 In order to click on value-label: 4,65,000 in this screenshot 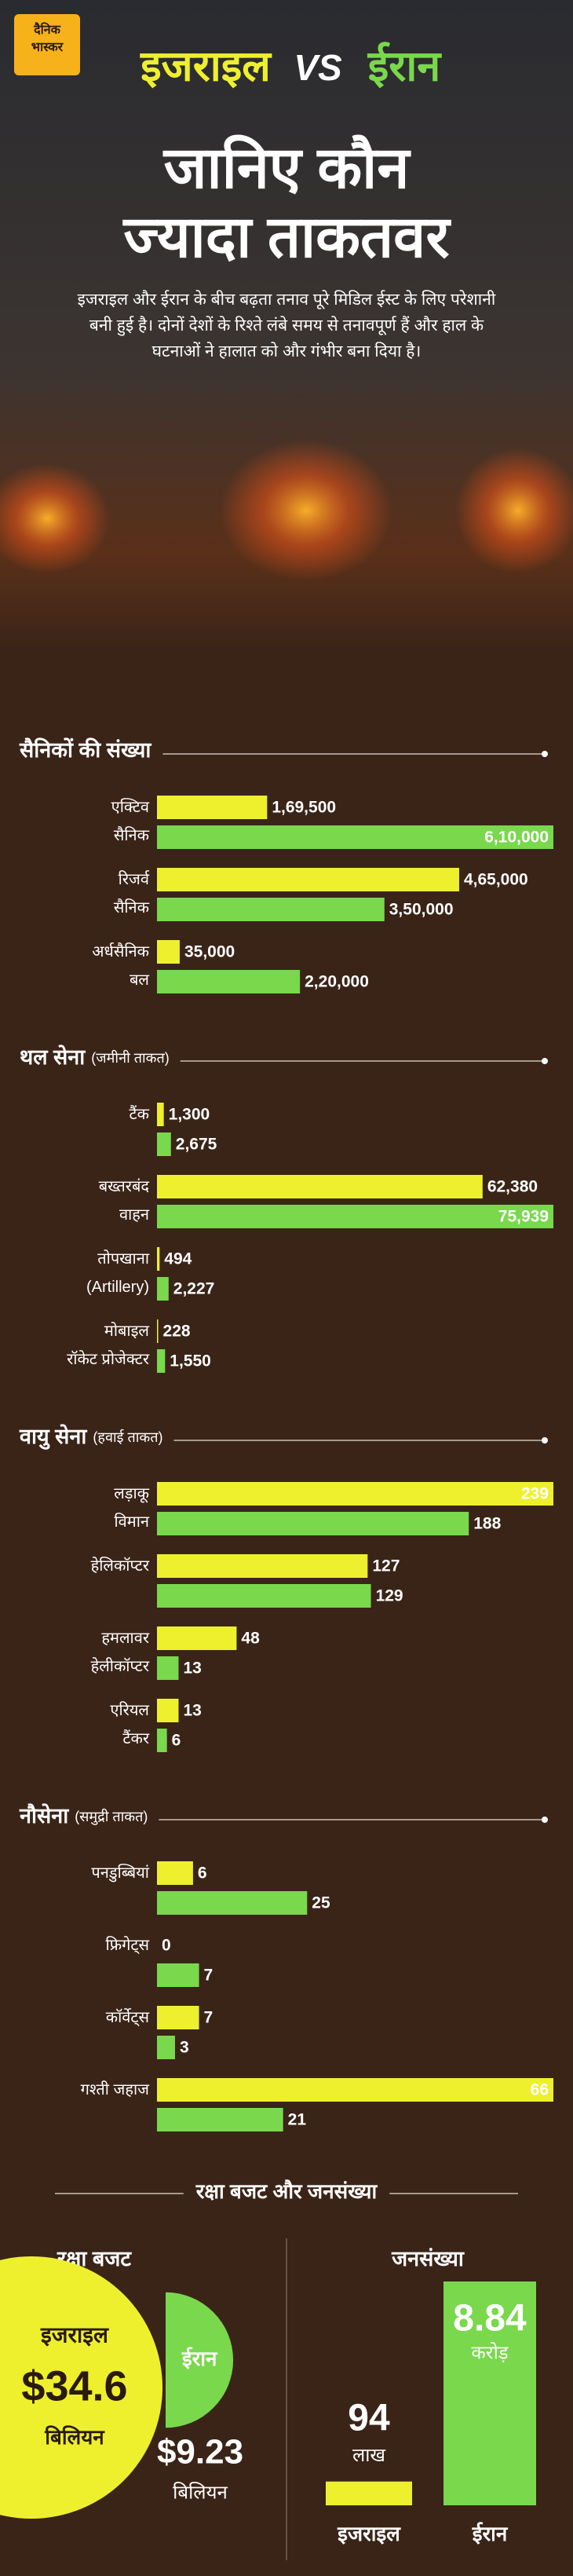, I will do `click(496, 880)`.